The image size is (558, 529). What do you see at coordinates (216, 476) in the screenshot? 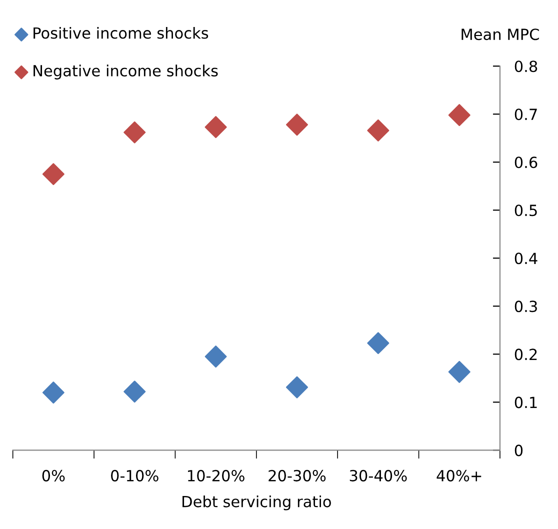
I see `x-tick-label: 10-20%` at bounding box center [216, 476].